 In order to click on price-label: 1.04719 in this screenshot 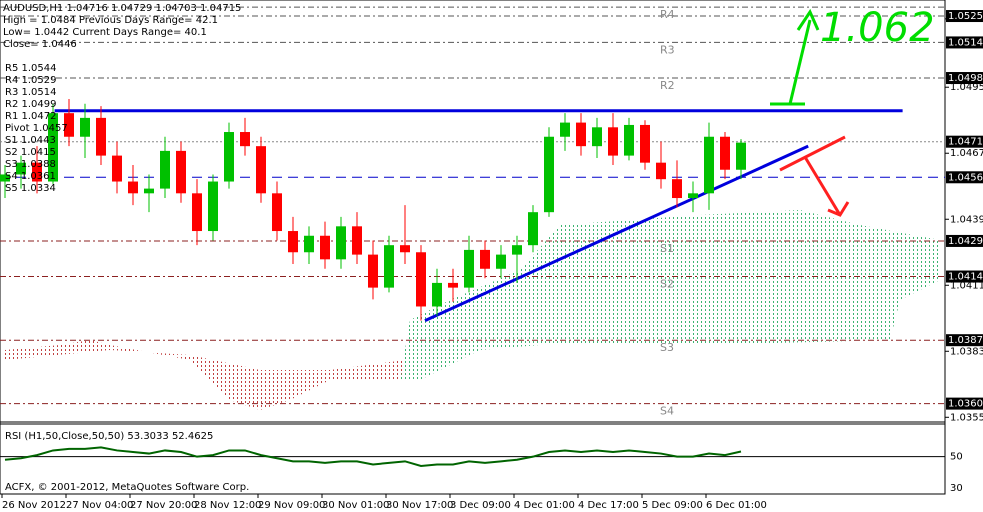, I will do `click(965, 142)`.